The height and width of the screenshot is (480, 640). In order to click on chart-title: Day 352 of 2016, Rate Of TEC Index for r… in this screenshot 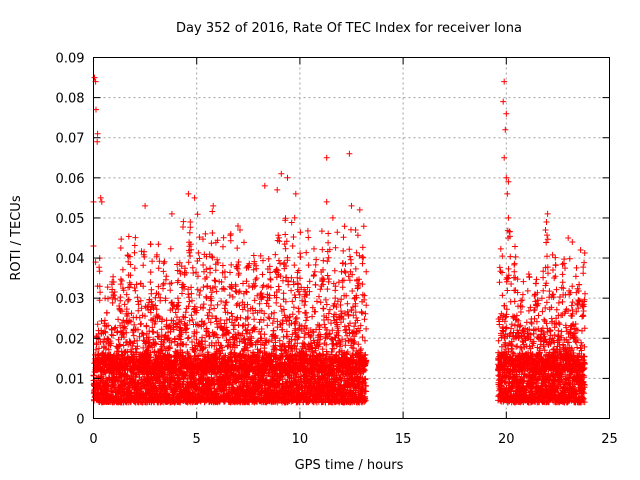, I will do `click(349, 28)`.